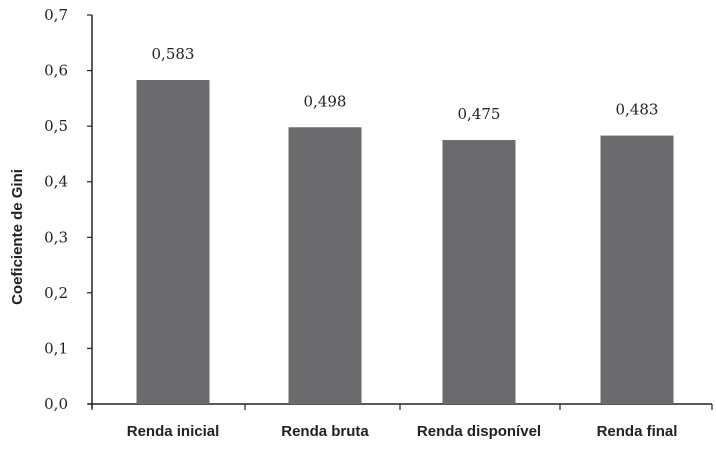 This screenshot has height=449, width=716. What do you see at coordinates (325, 431) in the screenshot?
I see `x-category-label: Renda bruta` at bounding box center [325, 431].